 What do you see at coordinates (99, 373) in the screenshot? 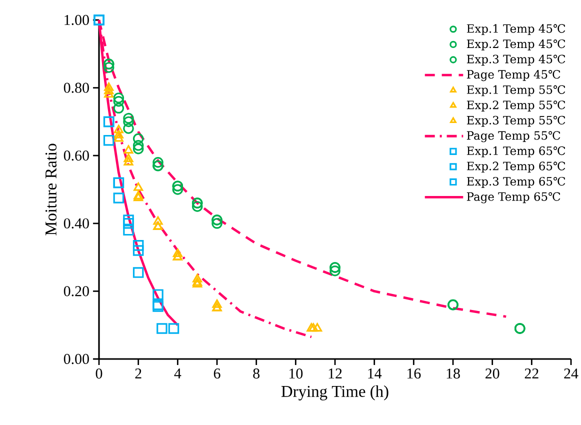
I see `x-tick-label: 0` at bounding box center [99, 373].